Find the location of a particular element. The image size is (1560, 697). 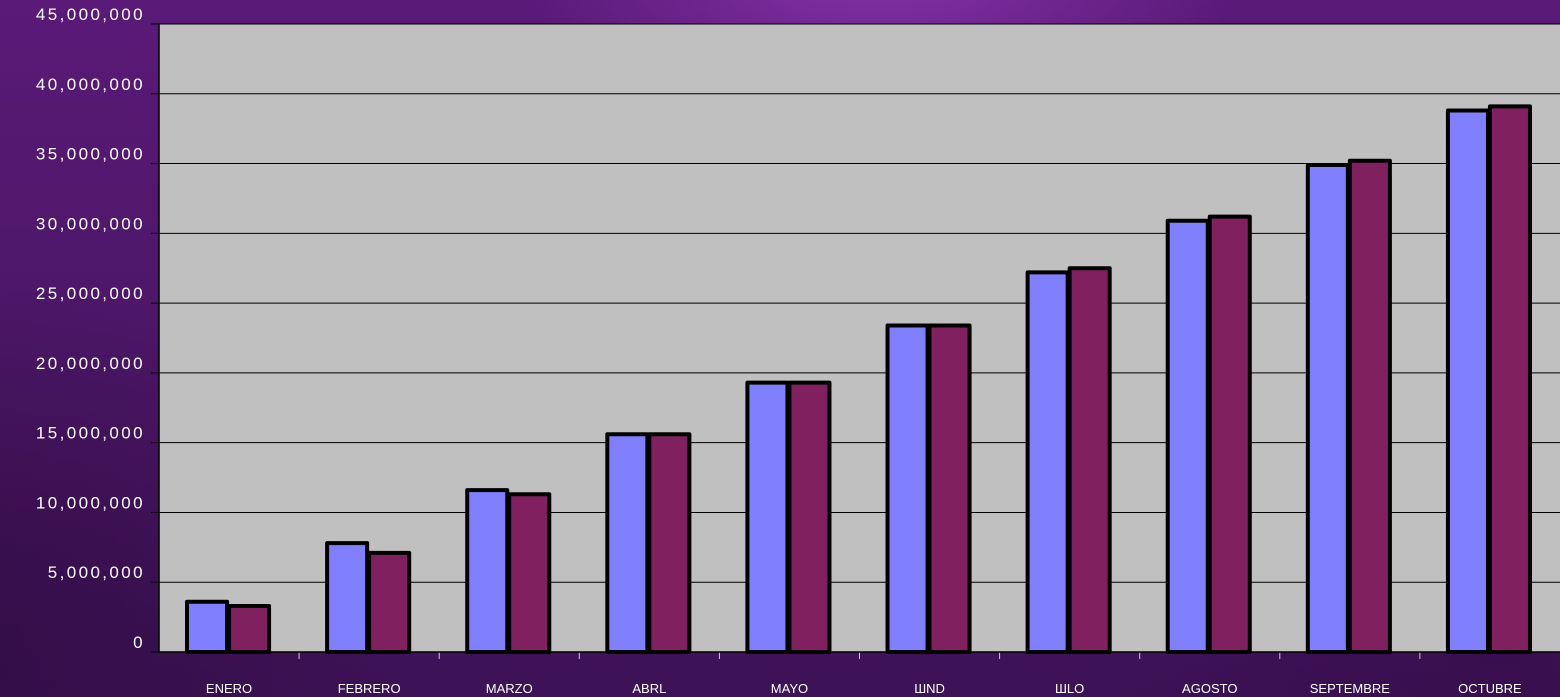

bar-series-1-шlo is located at coordinates (1047, 462).